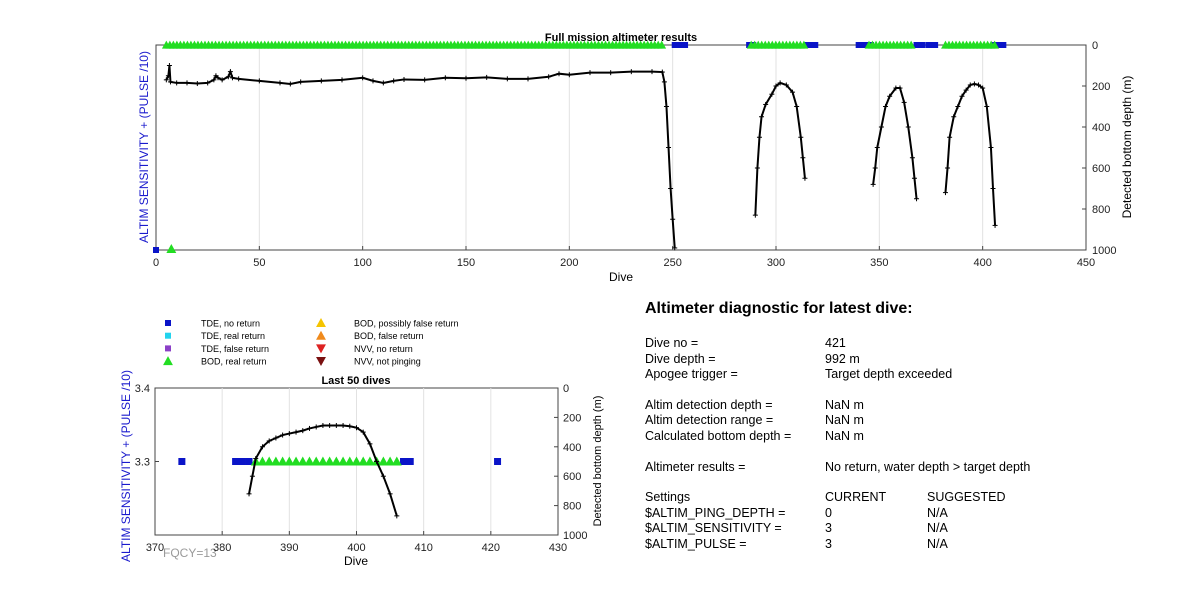  What do you see at coordinates (558, 548) in the screenshot?
I see `x-tick-label: 430` at bounding box center [558, 548].